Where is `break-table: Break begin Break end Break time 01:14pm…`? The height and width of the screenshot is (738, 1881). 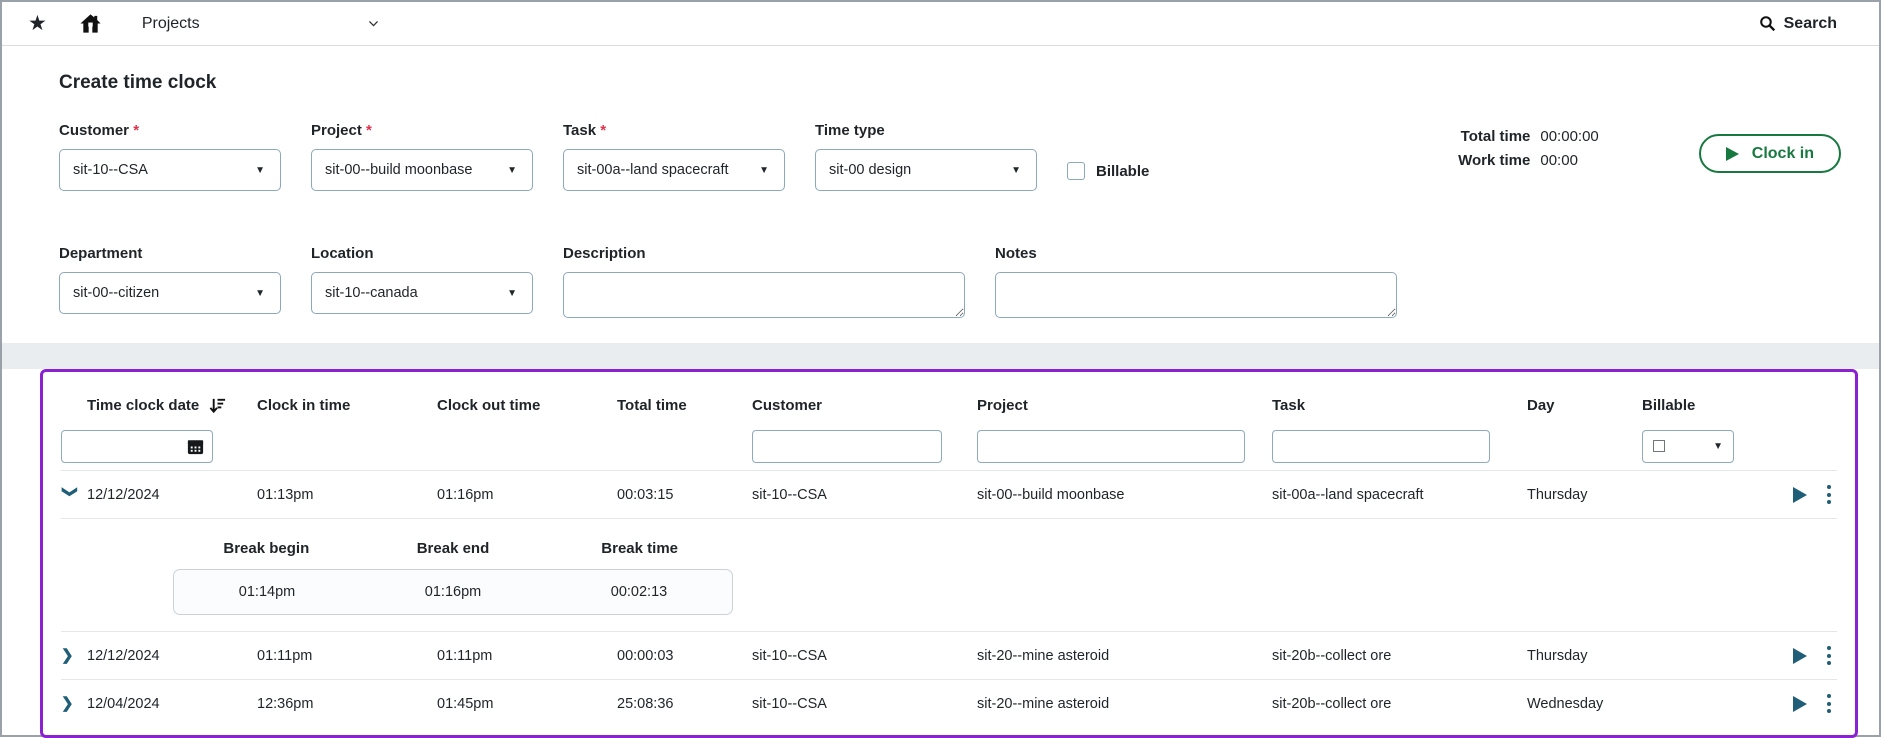 break-table: Break begin Break end Break time 01:14pm… is located at coordinates (453, 571).